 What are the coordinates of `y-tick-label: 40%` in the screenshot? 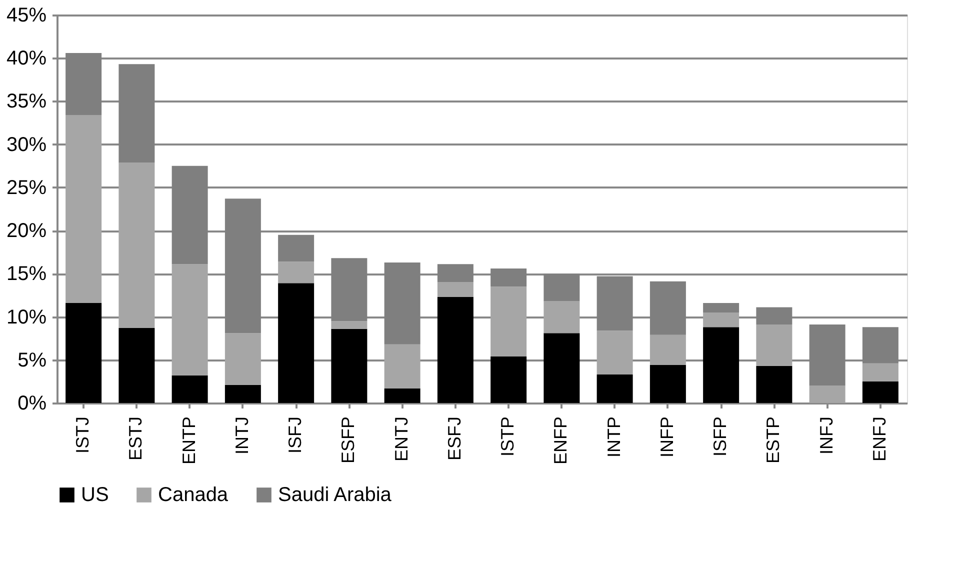 It's located at (26, 59).